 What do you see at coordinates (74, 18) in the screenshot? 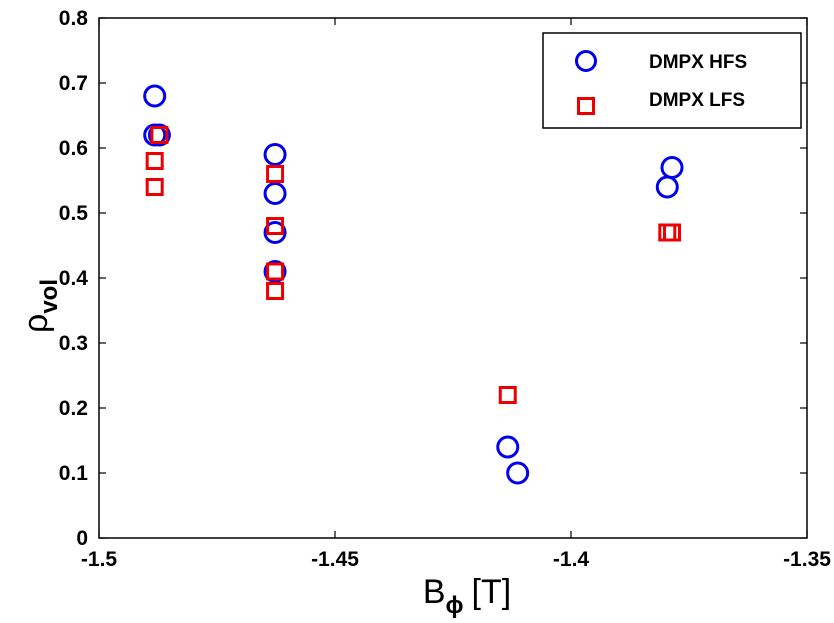
I see `y-tick-label: 0.8` at bounding box center [74, 18].